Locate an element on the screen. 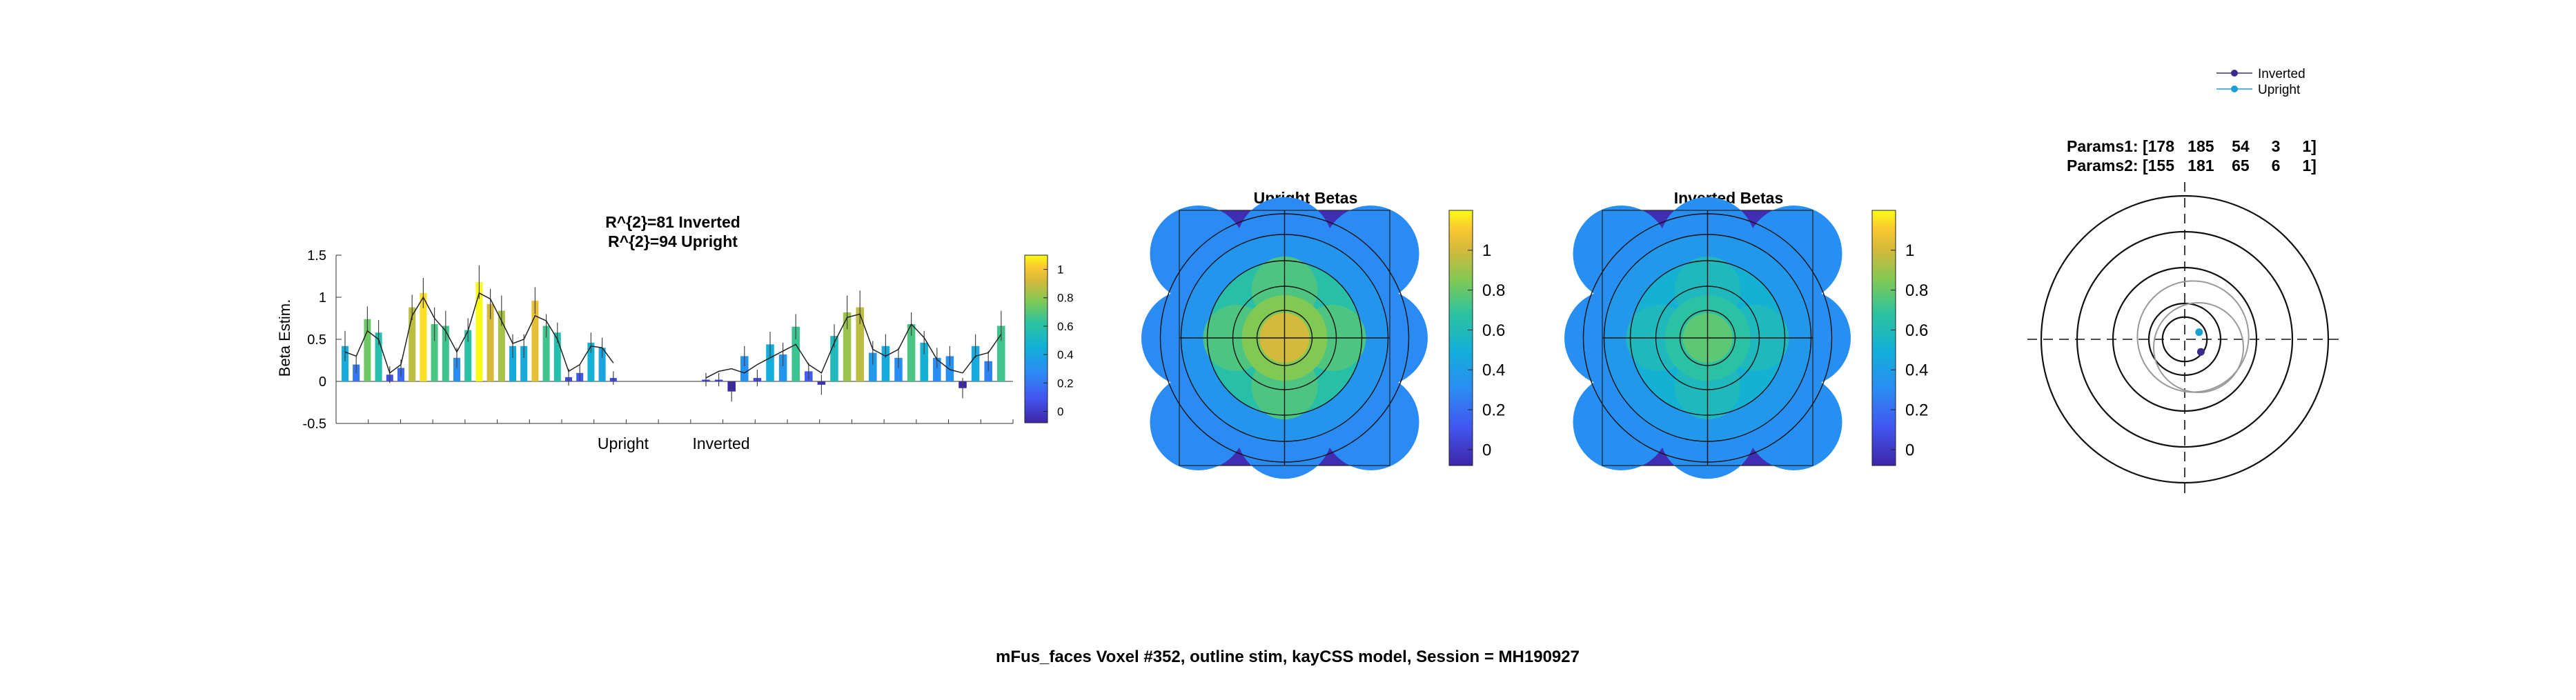 The width and height of the screenshot is (2576, 700). prf-center-inverted is located at coordinates (2200, 352).